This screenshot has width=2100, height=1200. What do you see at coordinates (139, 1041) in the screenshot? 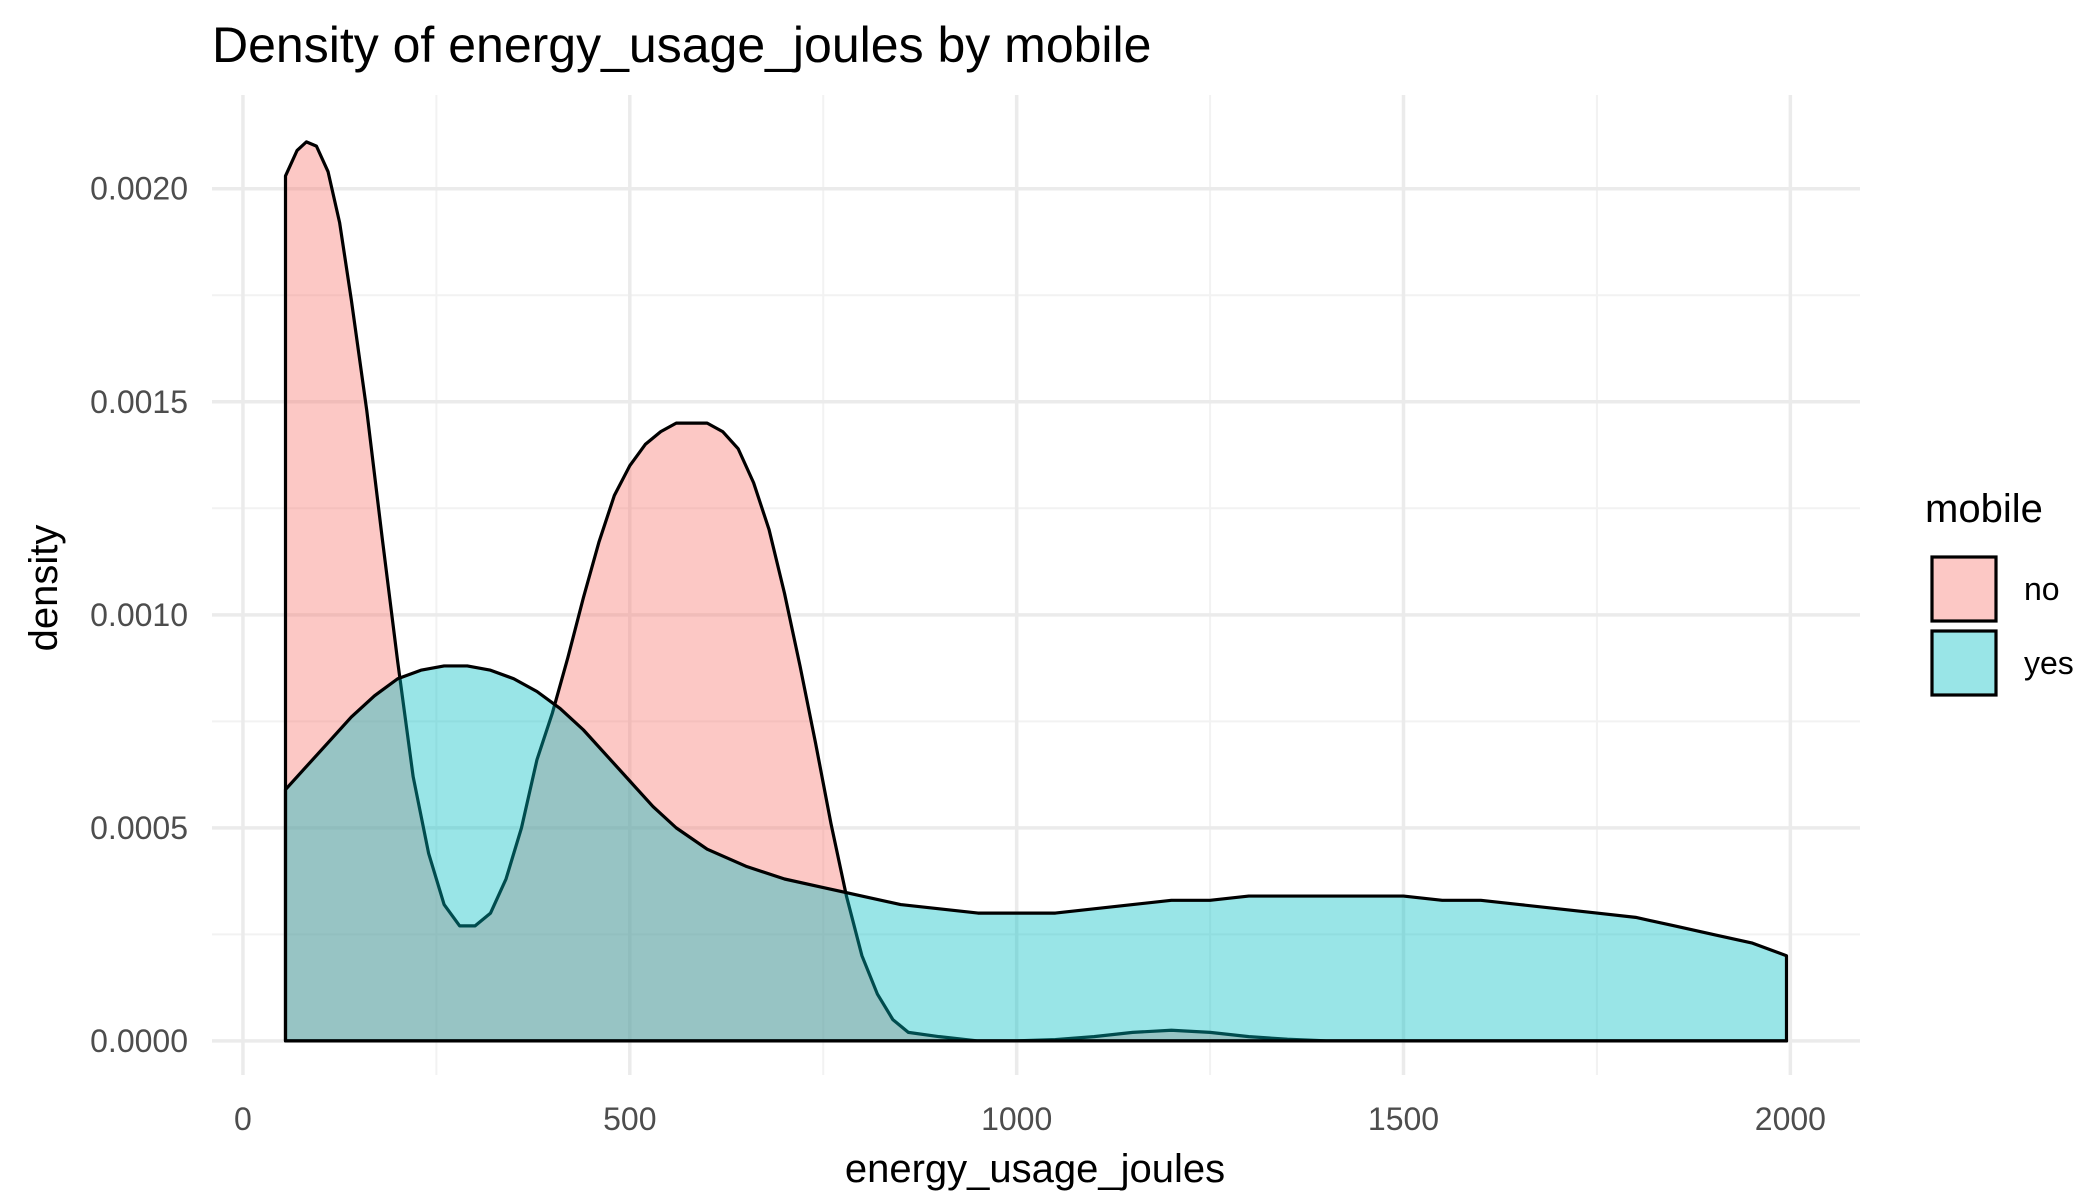
I see `y-tick-label: 0.0000` at bounding box center [139, 1041].